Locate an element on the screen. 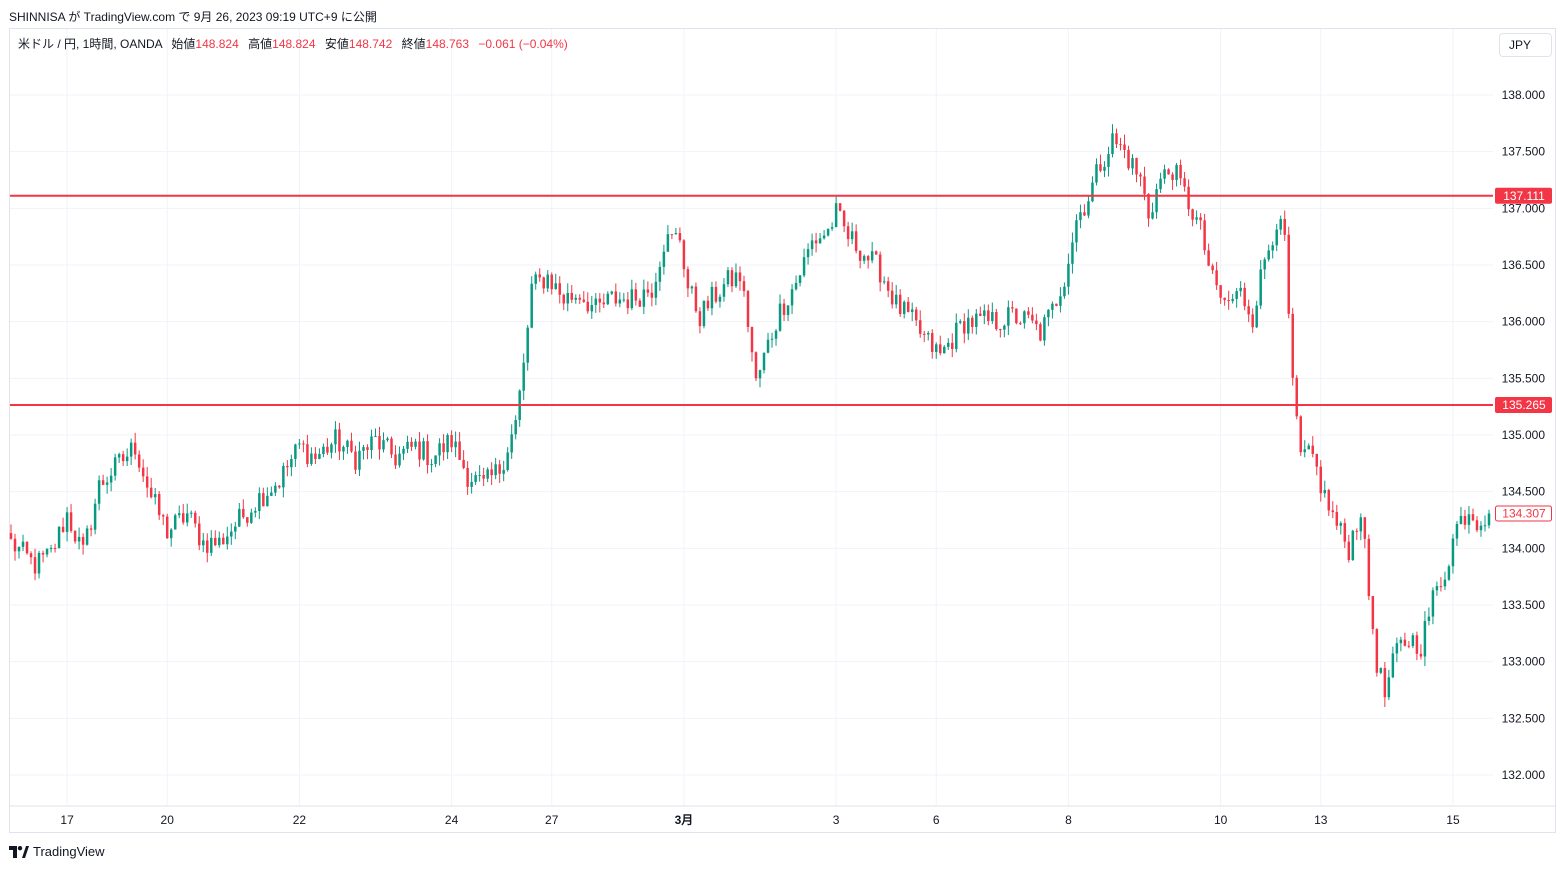 This screenshot has height=869, width=1567. change-value: −0.061 (−0.04%) is located at coordinates (523, 44).